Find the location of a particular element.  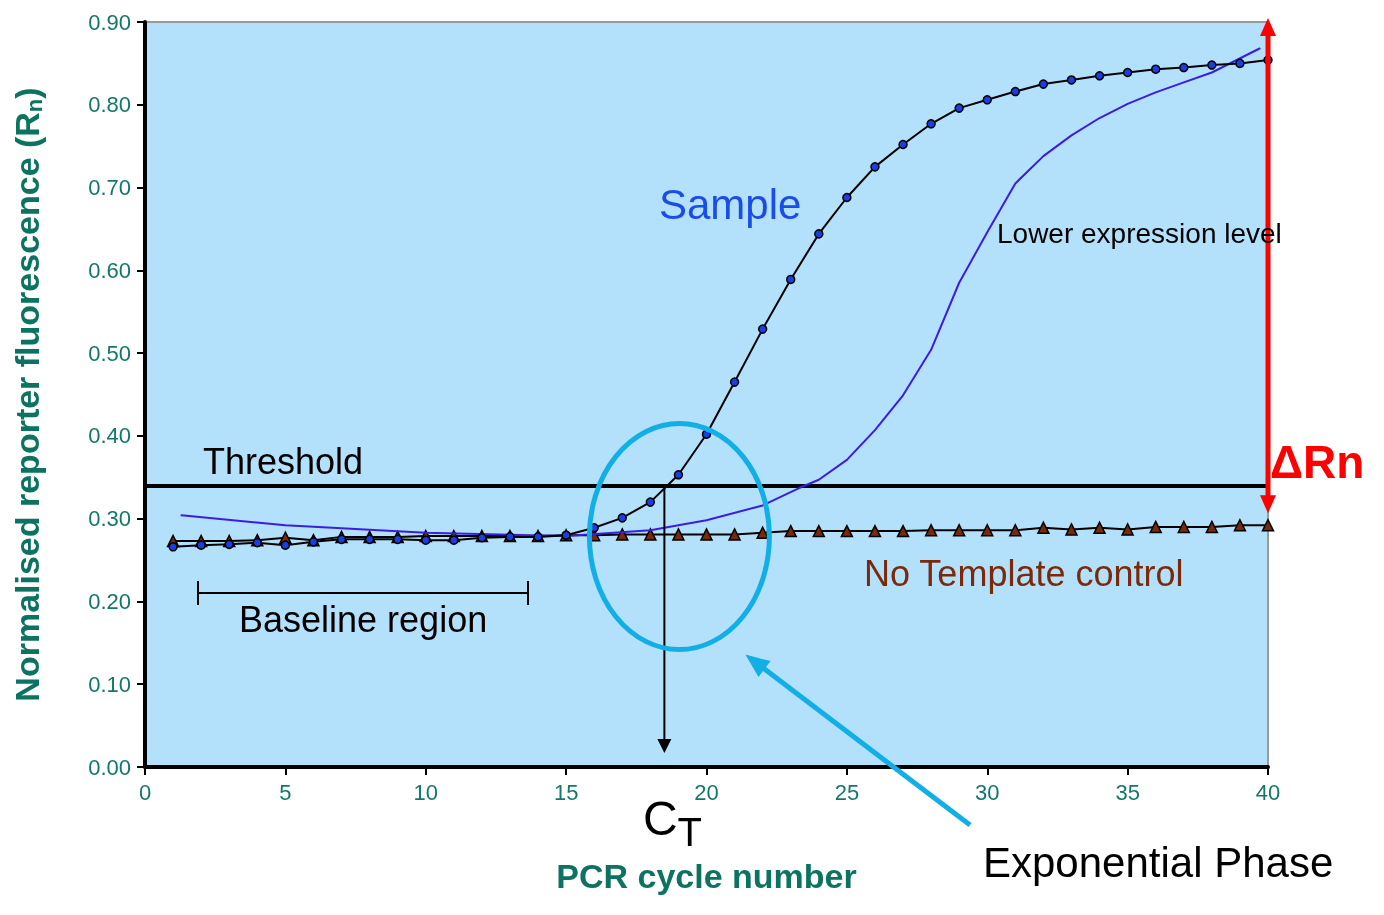

annotation: No Template control is located at coordinates (1024, 574).